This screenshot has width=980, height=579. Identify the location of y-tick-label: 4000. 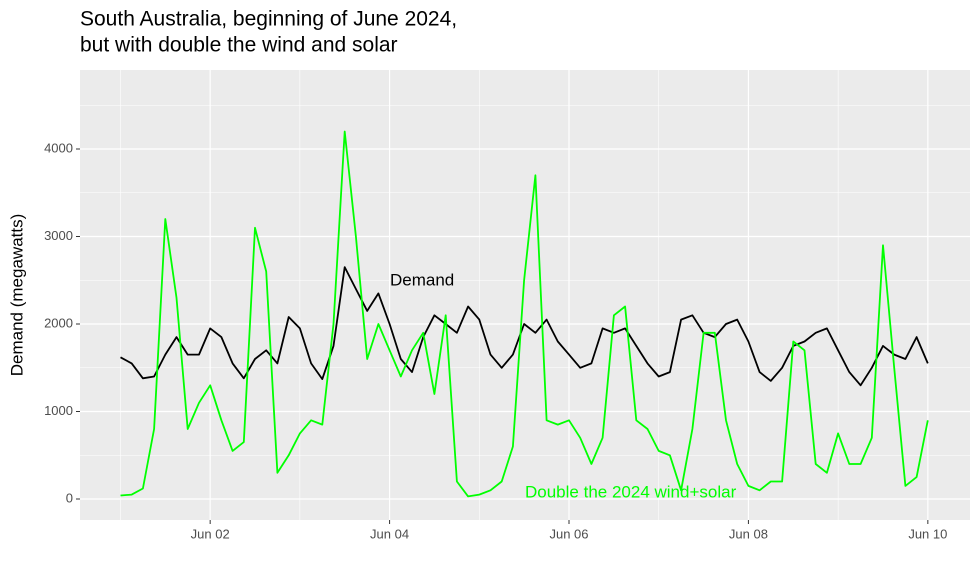
(58, 147).